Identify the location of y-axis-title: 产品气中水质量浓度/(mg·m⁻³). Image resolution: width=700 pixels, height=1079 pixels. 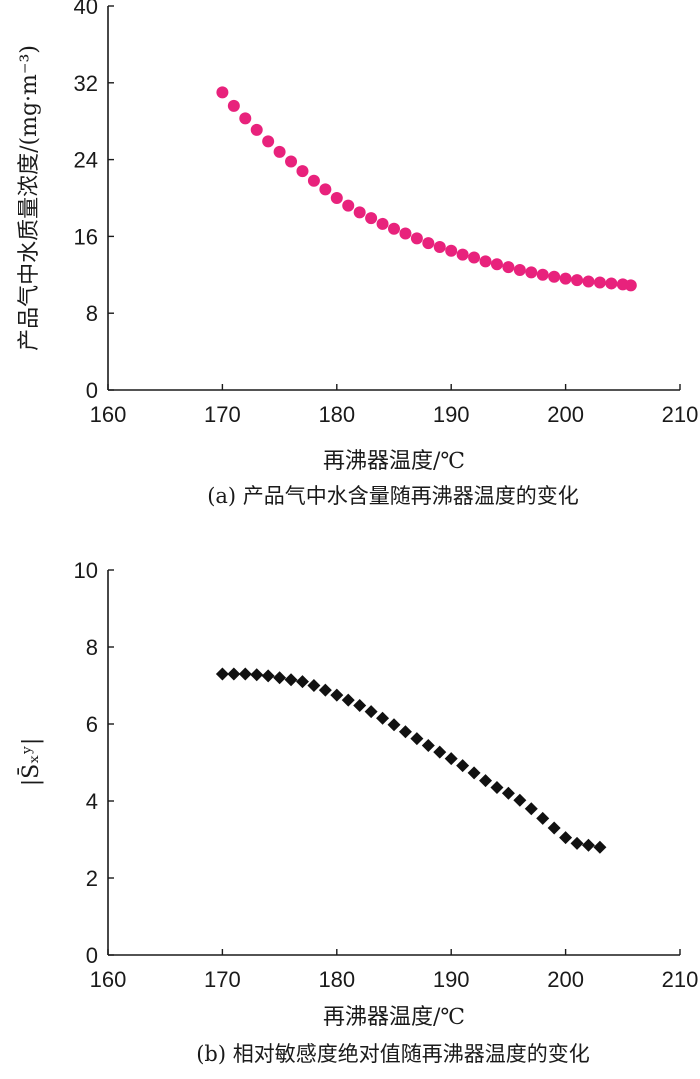
(29, 198).